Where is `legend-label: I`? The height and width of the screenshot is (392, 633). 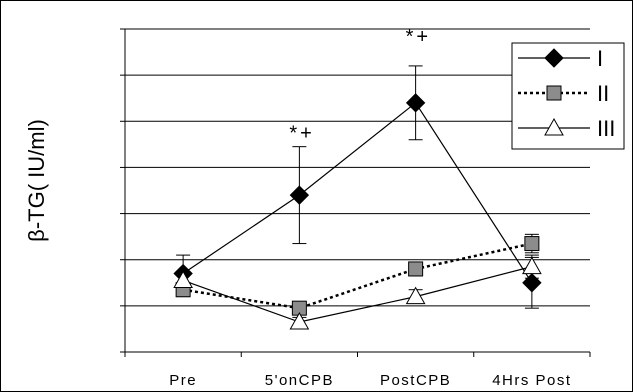
legend-label: I is located at coordinates (600, 58).